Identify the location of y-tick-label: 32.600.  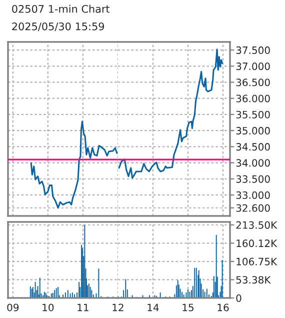
(253, 208).